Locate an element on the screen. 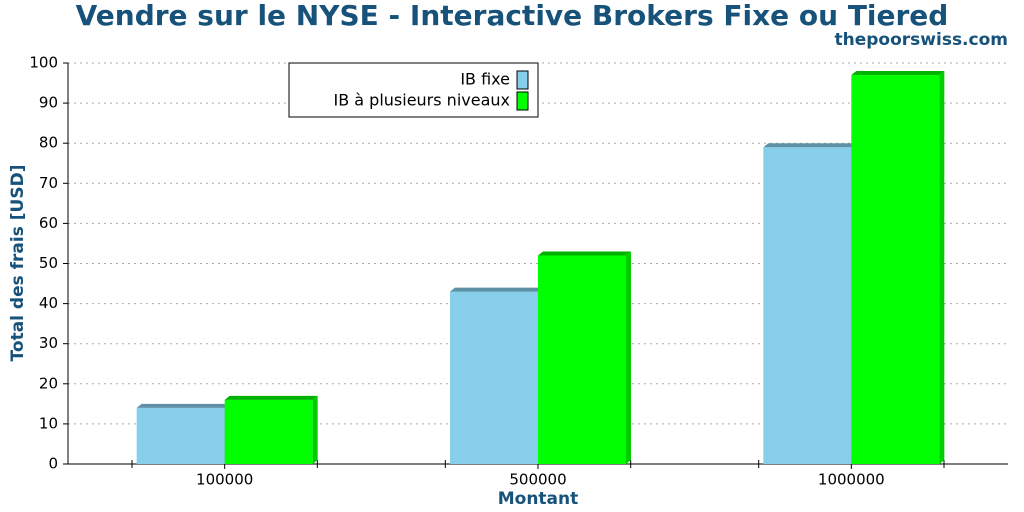 This screenshot has height=512, width=1024. x-tick-label: 1000000 is located at coordinates (851, 480).